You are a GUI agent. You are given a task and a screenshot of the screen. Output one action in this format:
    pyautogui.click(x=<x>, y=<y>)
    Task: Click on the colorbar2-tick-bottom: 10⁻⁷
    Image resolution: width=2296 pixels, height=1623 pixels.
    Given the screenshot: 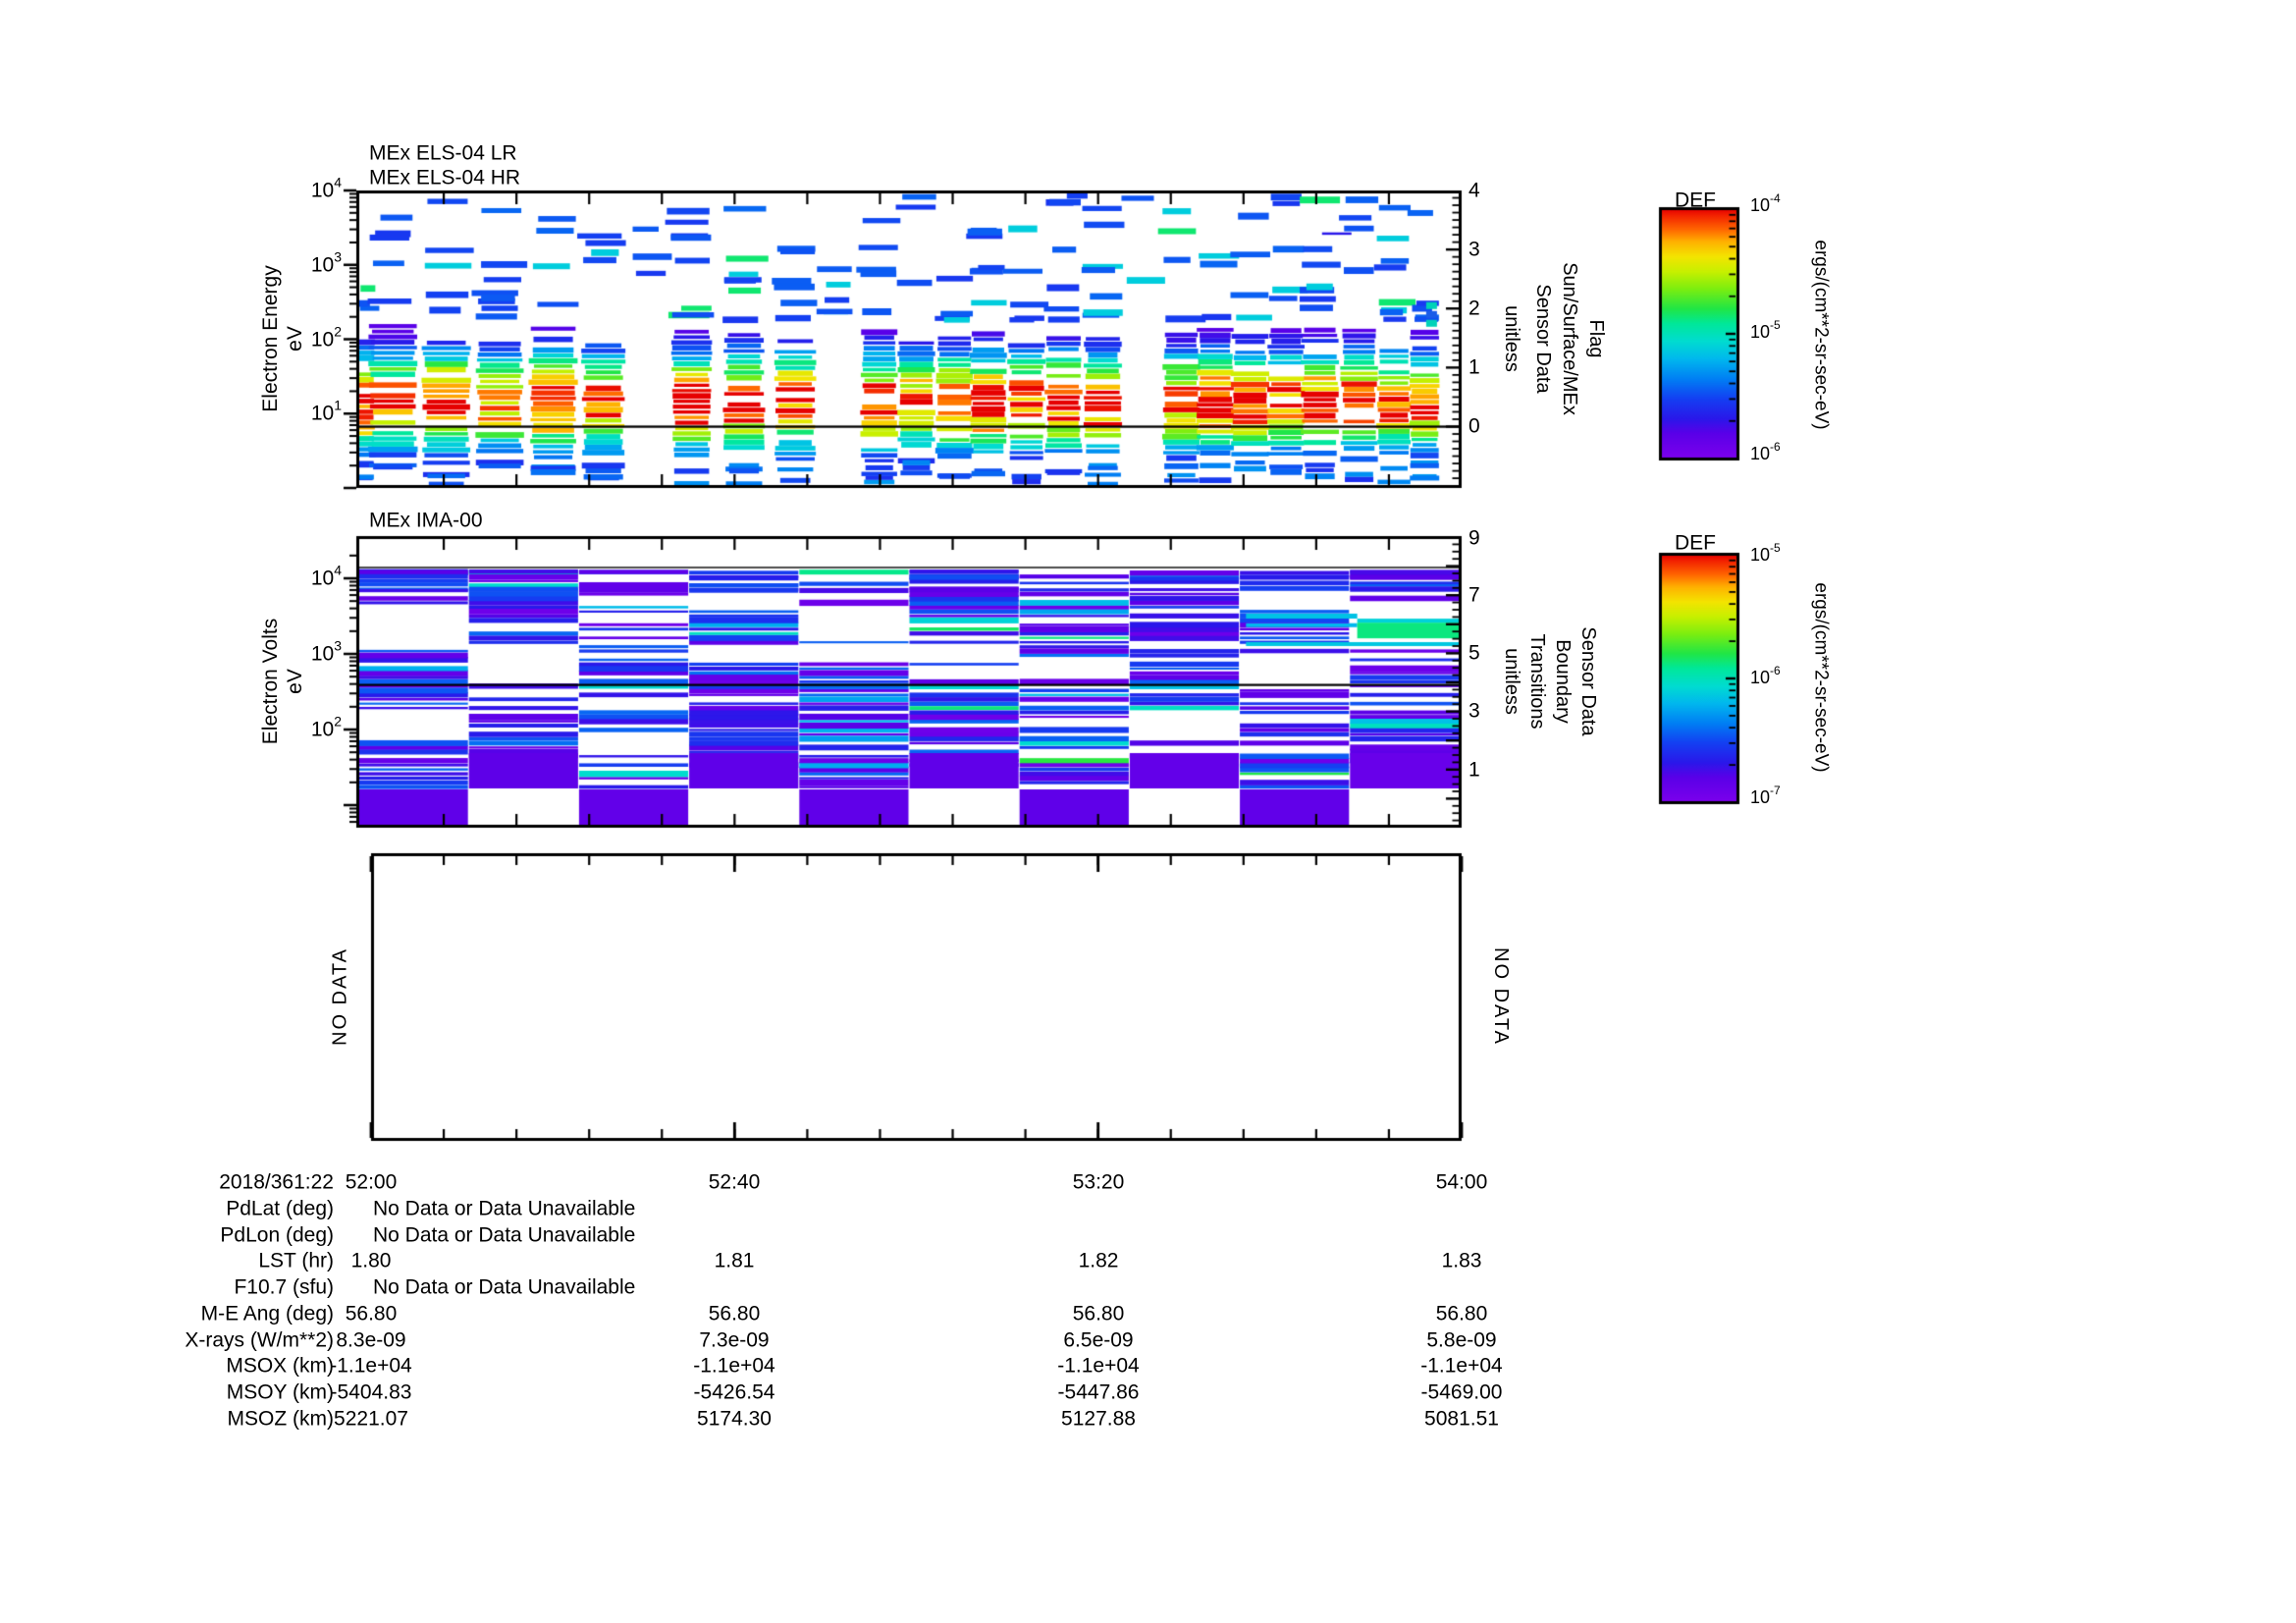 What is the action you would take?
    pyautogui.click(x=1765, y=795)
    